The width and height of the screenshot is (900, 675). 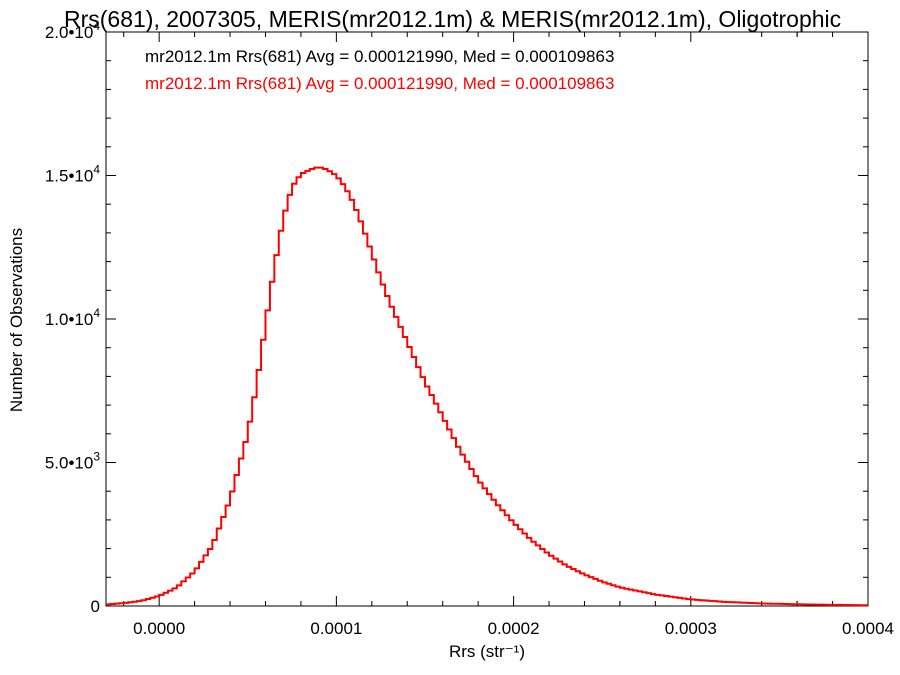 What do you see at coordinates (73, 461) in the screenshot?
I see `y-tick-label: 5.0•103` at bounding box center [73, 461].